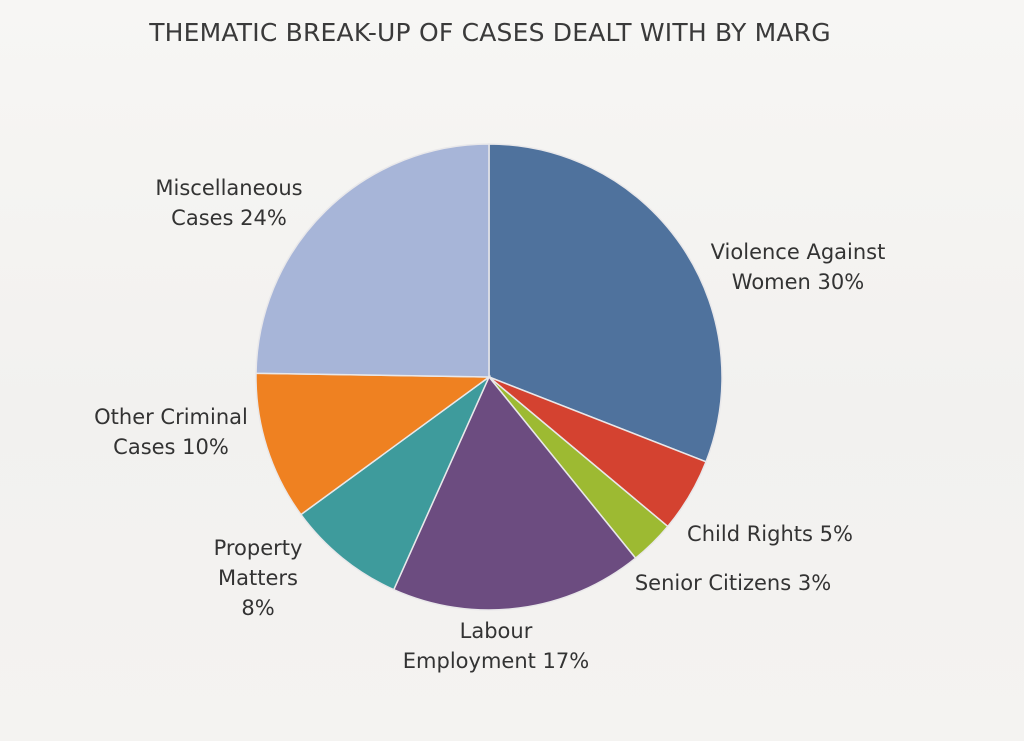 Image resolution: width=1024 pixels, height=741 pixels. Describe the element at coordinates (496, 631) in the screenshot. I see `slice-label-line: Labour` at that location.